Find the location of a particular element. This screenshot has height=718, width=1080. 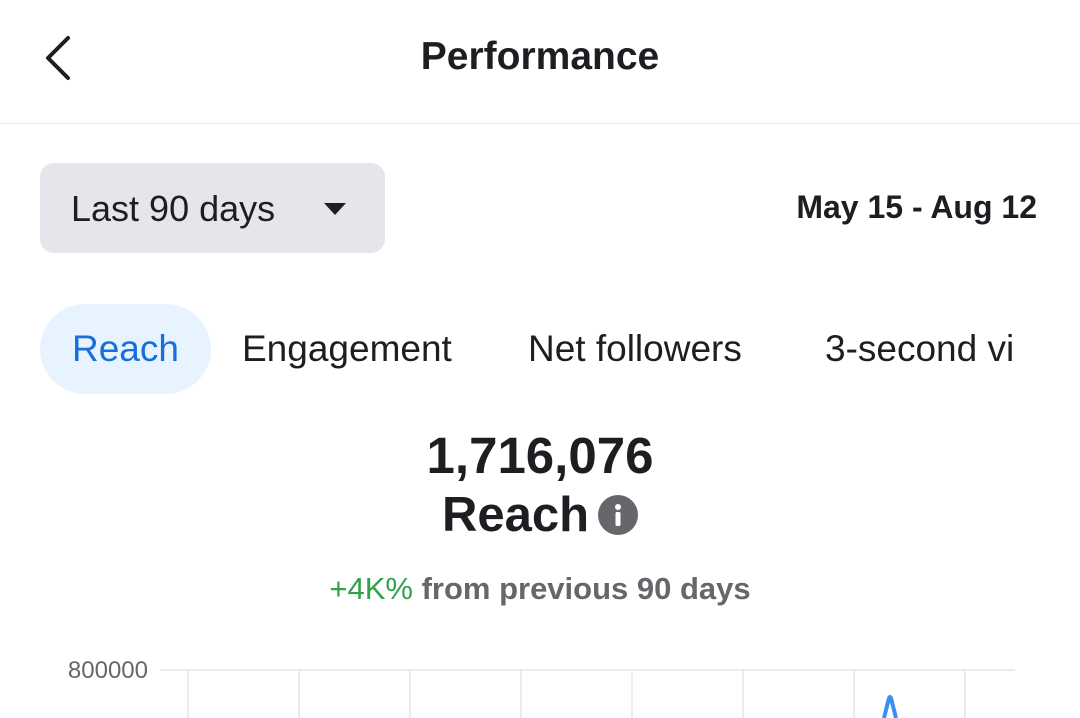

change-text: from previous 90 days is located at coordinates (586, 588).